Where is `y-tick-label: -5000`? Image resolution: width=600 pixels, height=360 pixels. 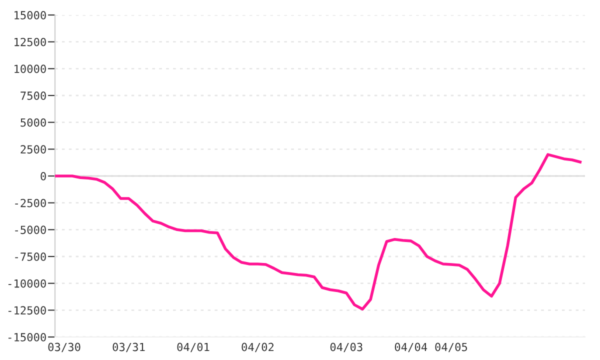
y-tick-label: -5000 is located at coordinates (30, 230).